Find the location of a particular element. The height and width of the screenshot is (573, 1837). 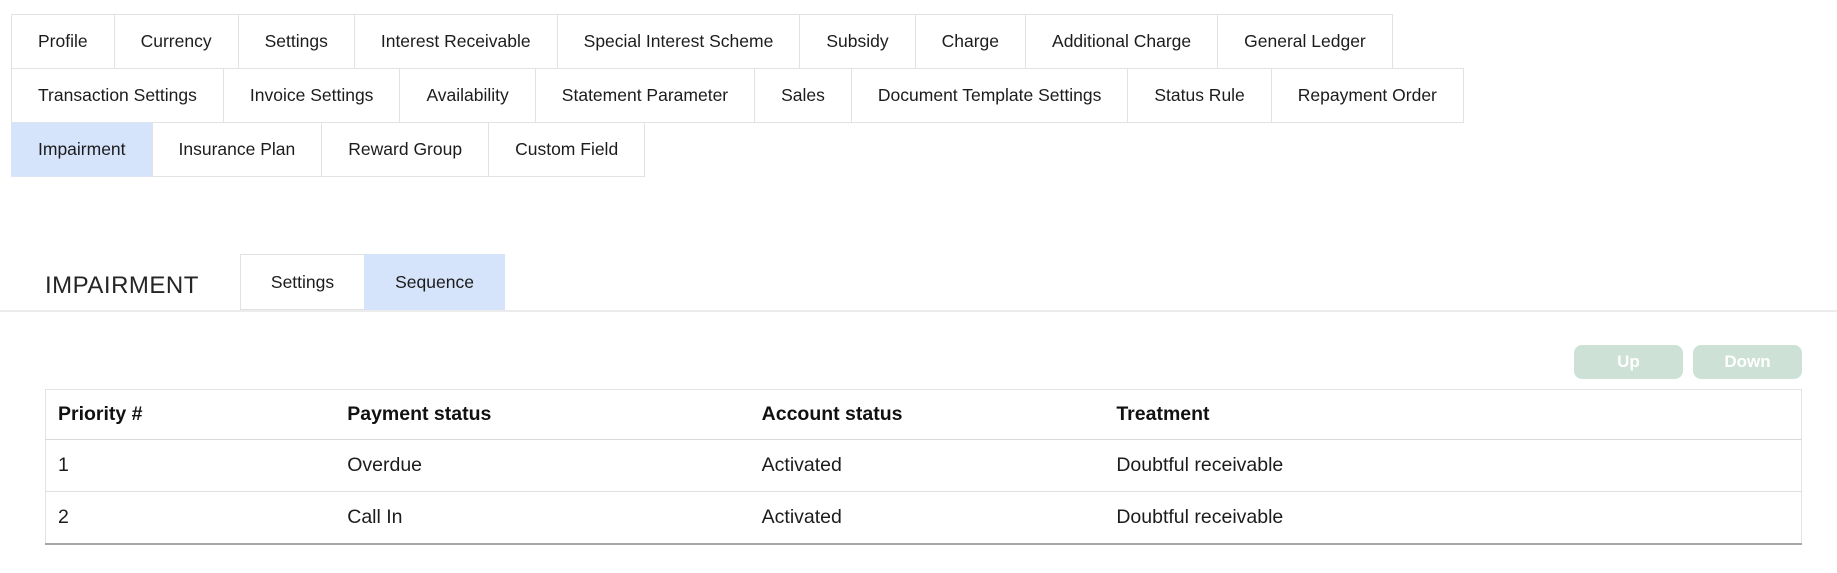

section-divider is located at coordinates (918, 311).